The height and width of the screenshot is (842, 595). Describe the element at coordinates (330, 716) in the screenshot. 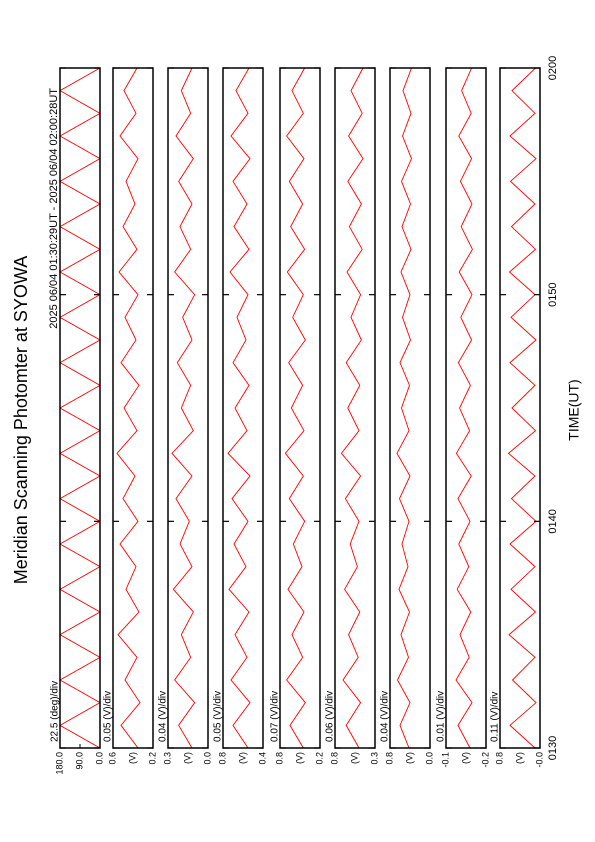

I see `panel-scale-label: 0.06 (V)/div` at that location.